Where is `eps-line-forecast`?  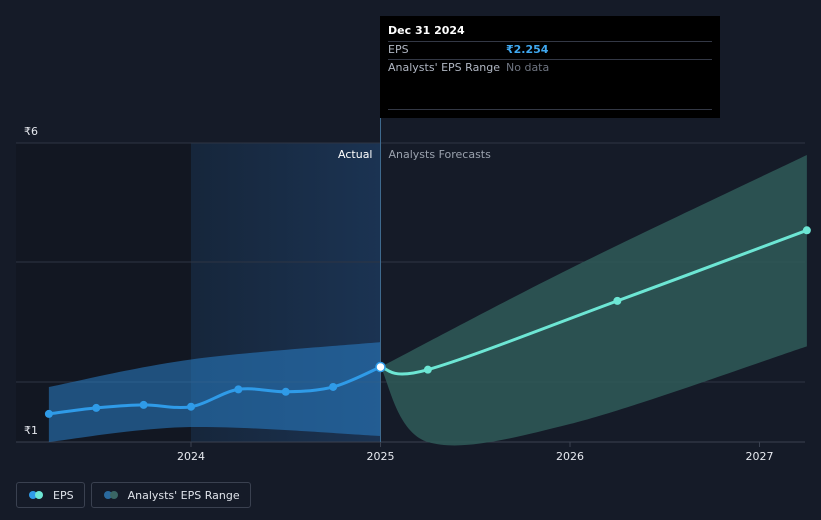
eps-line-forecast is located at coordinates (594, 302).